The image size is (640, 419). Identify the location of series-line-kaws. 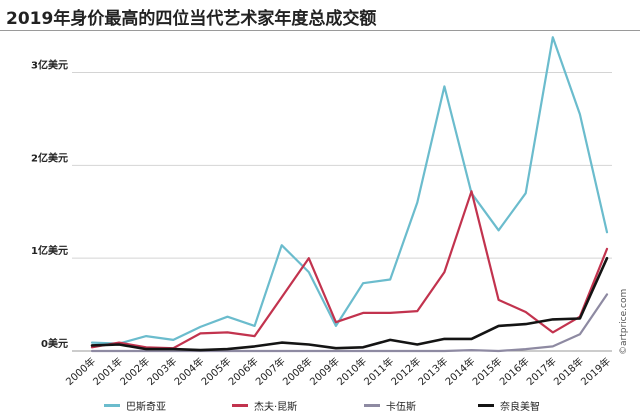
(349, 323).